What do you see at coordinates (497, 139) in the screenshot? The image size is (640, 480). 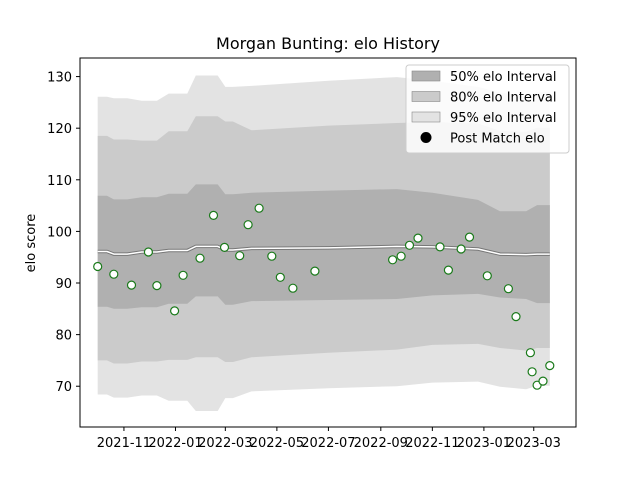 I see `legend-label: Post Match elo` at bounding box center [497, 139].